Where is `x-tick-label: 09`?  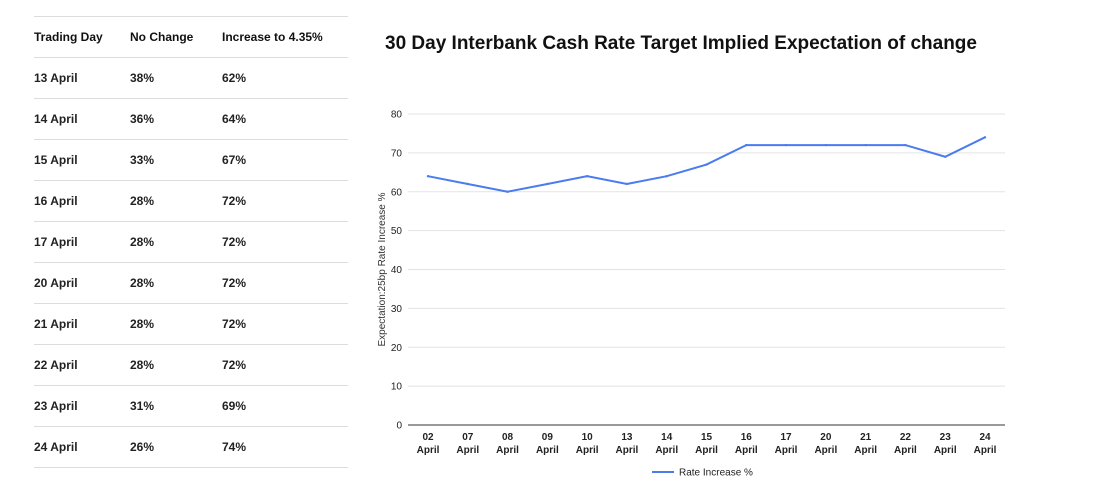
x-tick-label: 09 is located at coordinates (548, 437).